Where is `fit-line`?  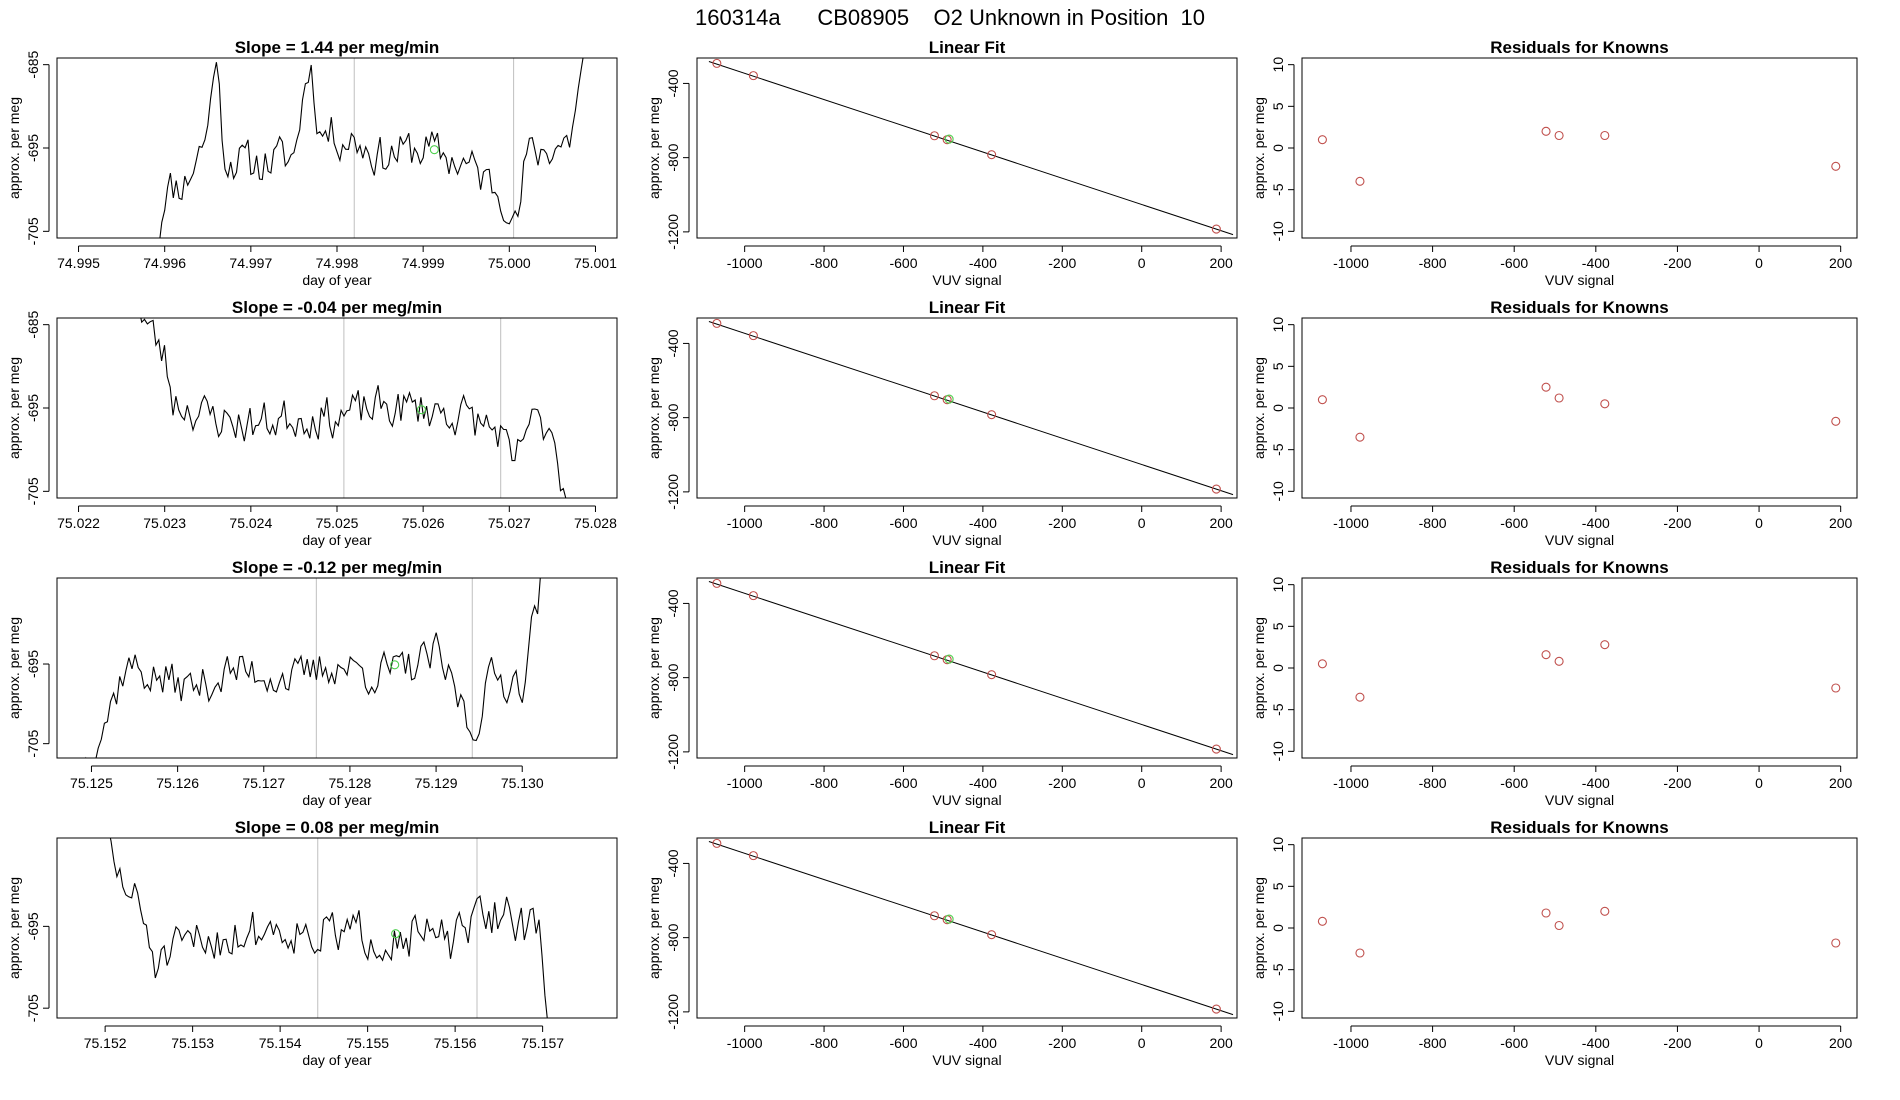
fit-line is located at coordinates (971, 148).